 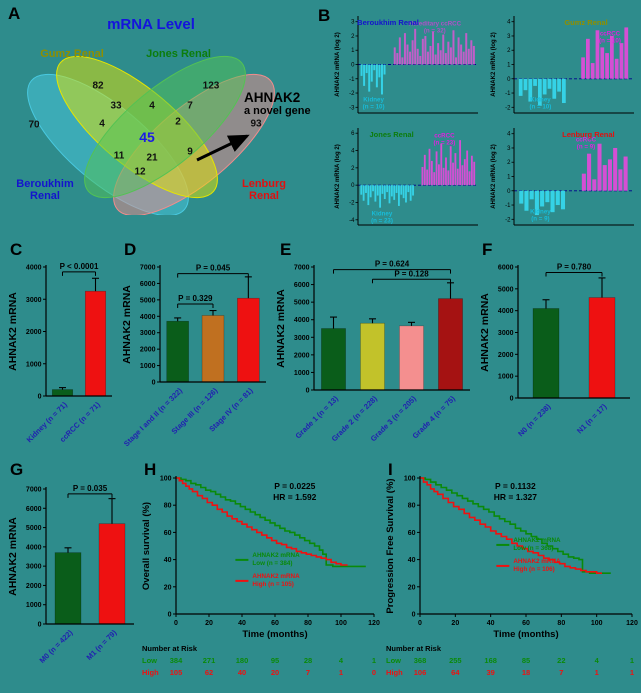 What do you see at coordinates (151, 24) in the screenshot?
I see `venn-title: mRNA Level` at bounding box center [151, 24].